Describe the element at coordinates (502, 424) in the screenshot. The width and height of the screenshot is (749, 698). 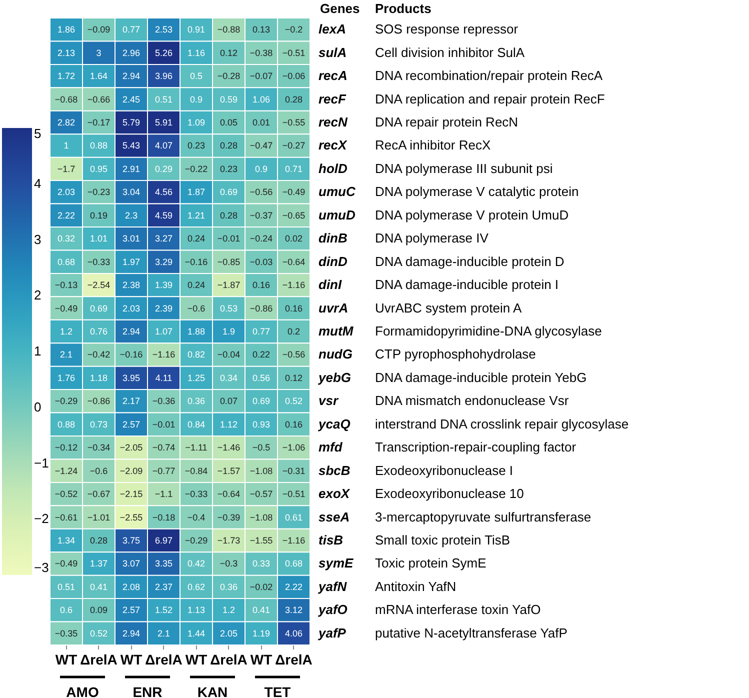
I see `y2-tick-label: interstrand DNA crosslink repair glycosylase` at that location.